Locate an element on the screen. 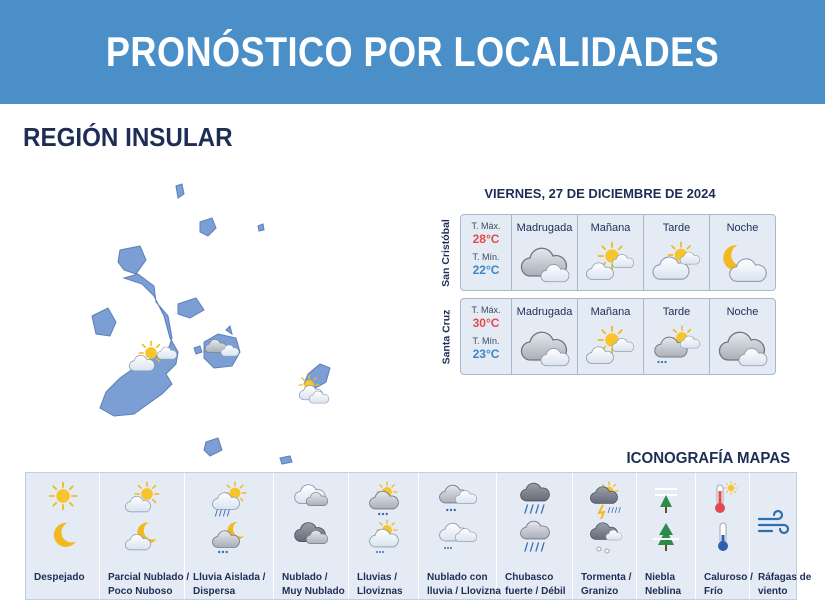  drizzle-icon is located at coordinates (383, 536).